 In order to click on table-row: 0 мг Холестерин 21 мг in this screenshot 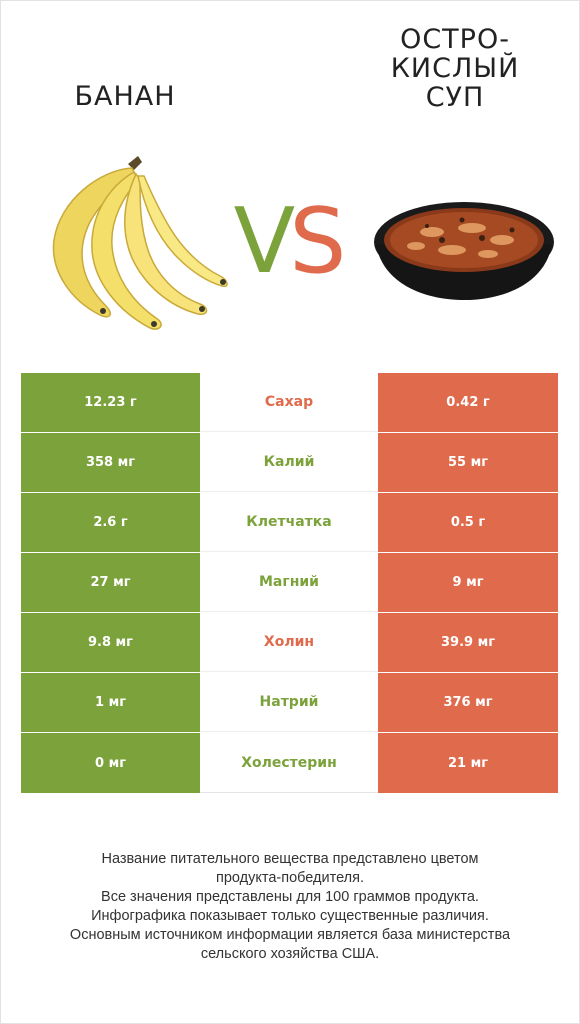, I will do `click(289, 763)`.